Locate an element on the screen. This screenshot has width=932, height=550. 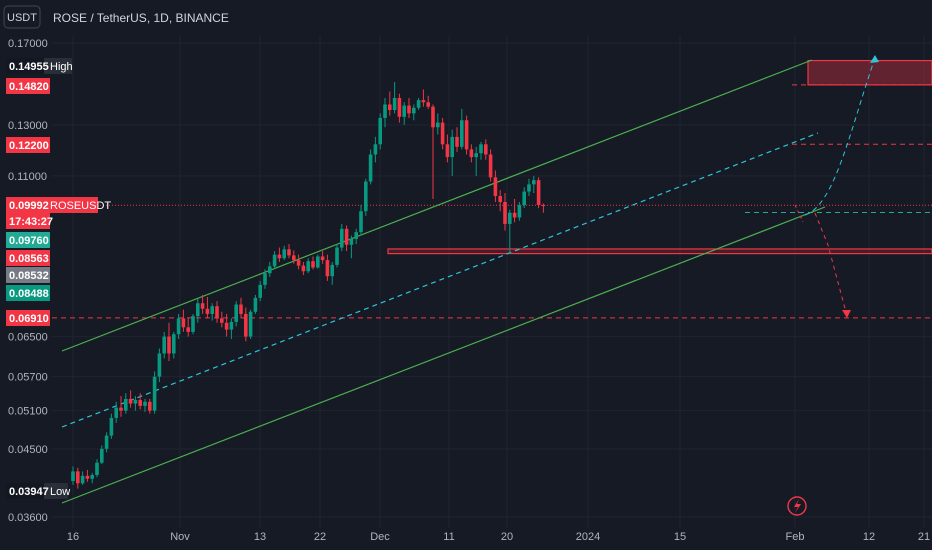
tag-value: 0.08532 is located at coordinates (29, 276).